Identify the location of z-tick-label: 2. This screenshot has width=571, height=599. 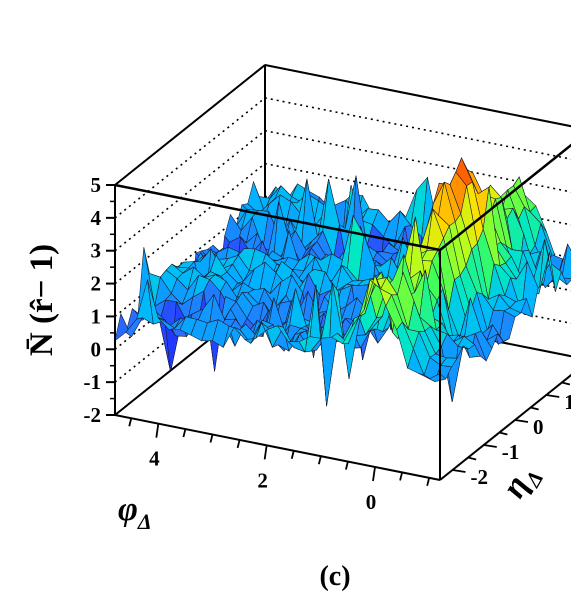
(96, 284).